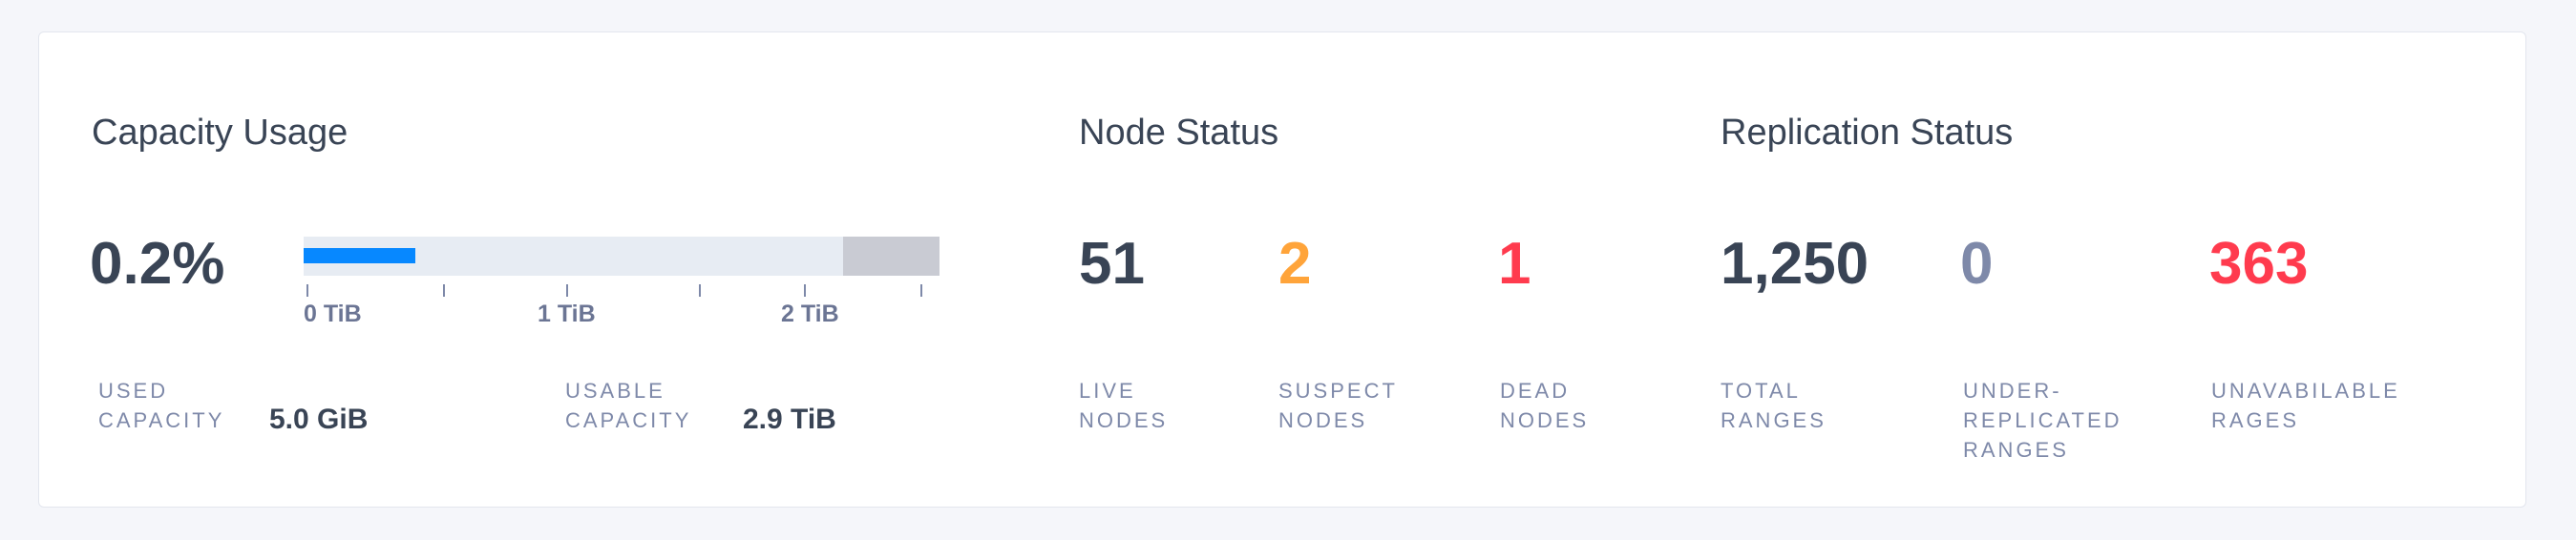 This screenshot has width=2576, height=540. I want to click on capacity-bar-reserved, so click(891, 256).